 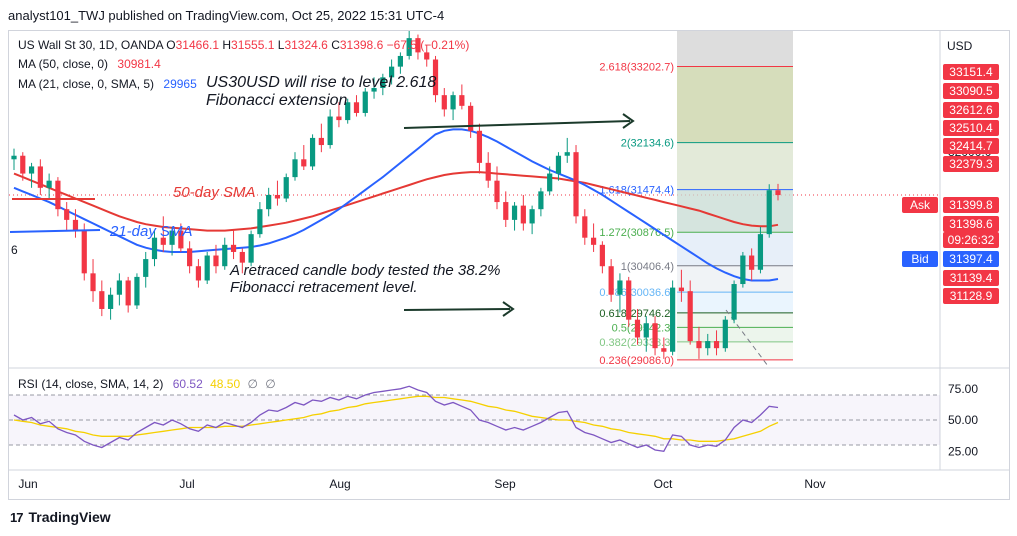 What do you see at coordinates (187, 384) in the screenshot?
I see `rsi-value: 60.52` at bounding box center [187, 384].